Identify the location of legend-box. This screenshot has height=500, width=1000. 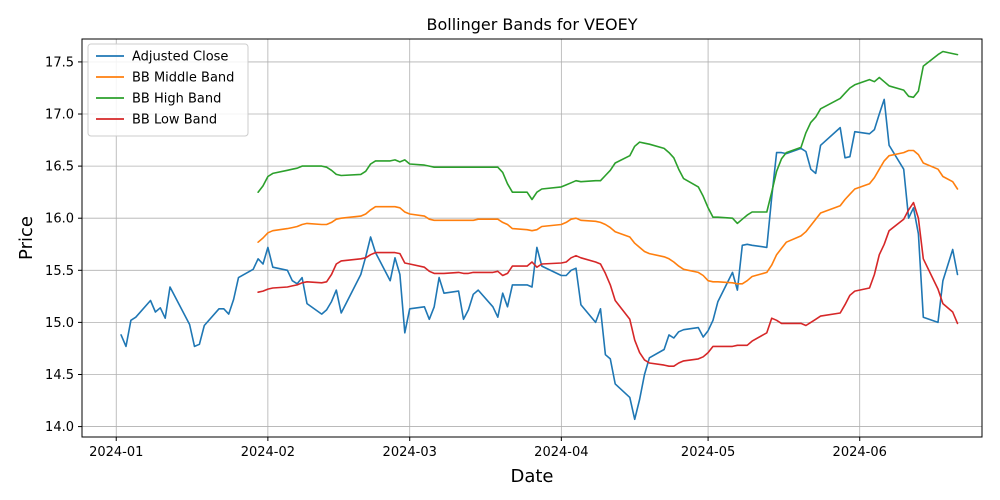
(168, 90).